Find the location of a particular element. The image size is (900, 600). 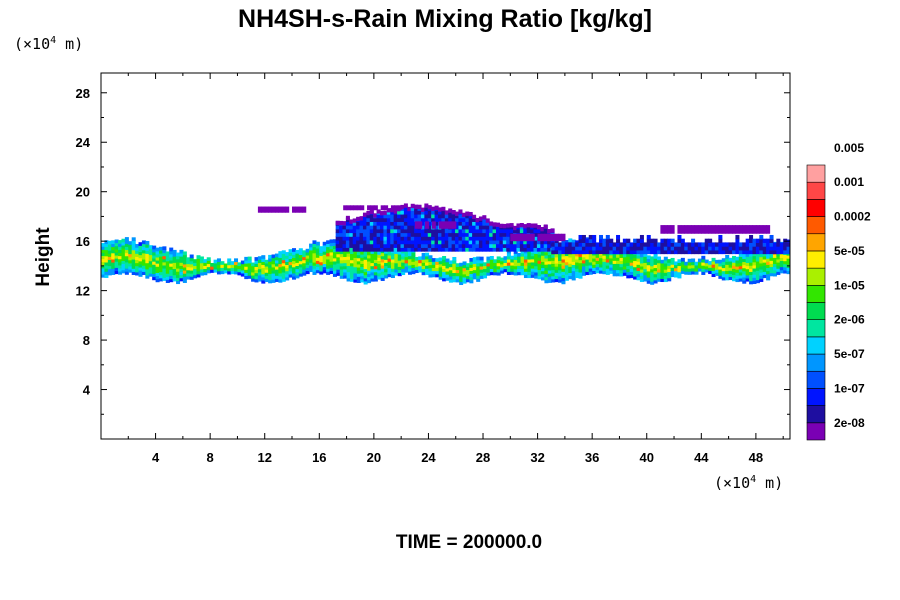

colorbar-label: 0.0002 is located at coordinates (852, 217).